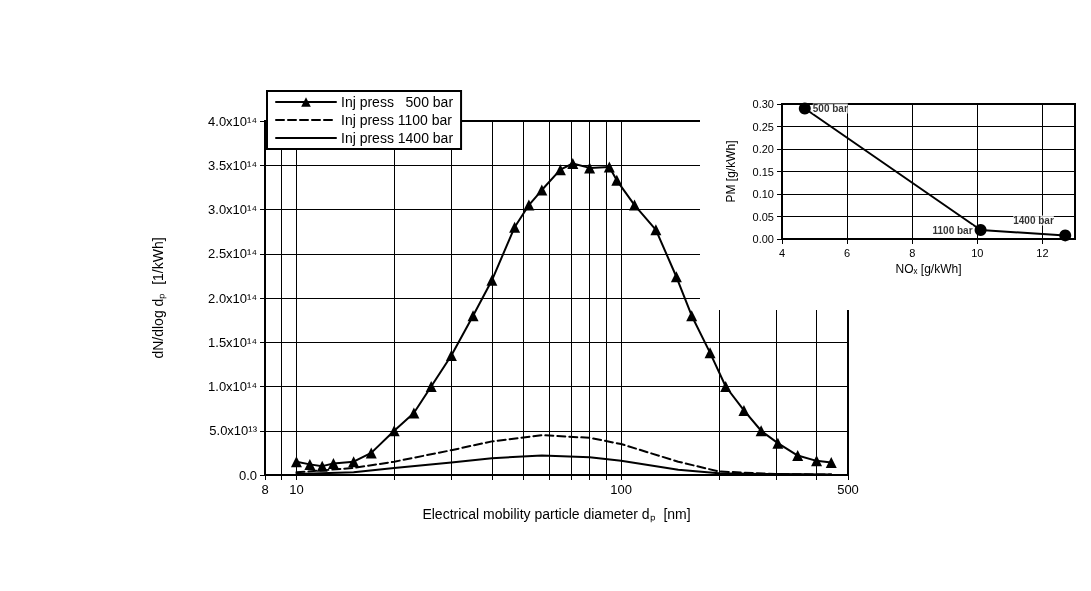 The image size is (1091, 591). What do you see at coordinates (232, 342) in the screenshot?
I see `y-tick-label: 1.5x10¹⁴` at bounding box center [232, 342].